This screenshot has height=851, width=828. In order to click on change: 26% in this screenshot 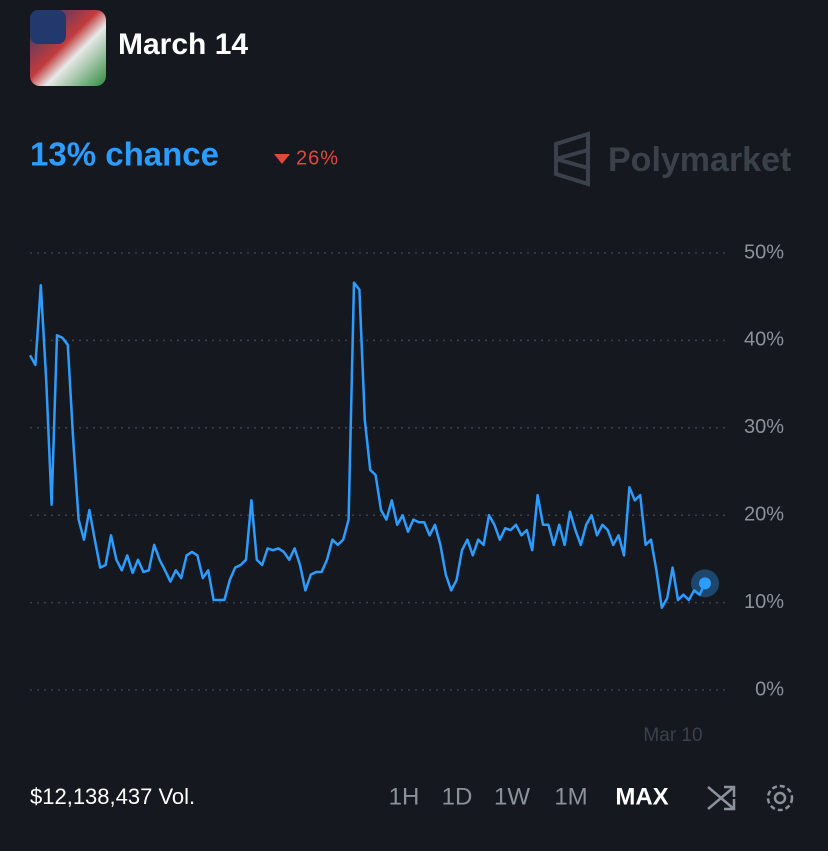, I will do `click(317, 158)`.